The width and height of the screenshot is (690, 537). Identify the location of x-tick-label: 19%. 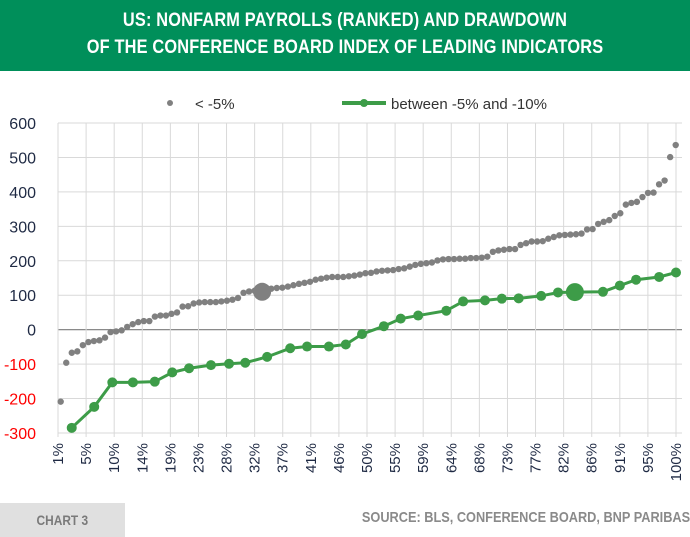
(170, 458).